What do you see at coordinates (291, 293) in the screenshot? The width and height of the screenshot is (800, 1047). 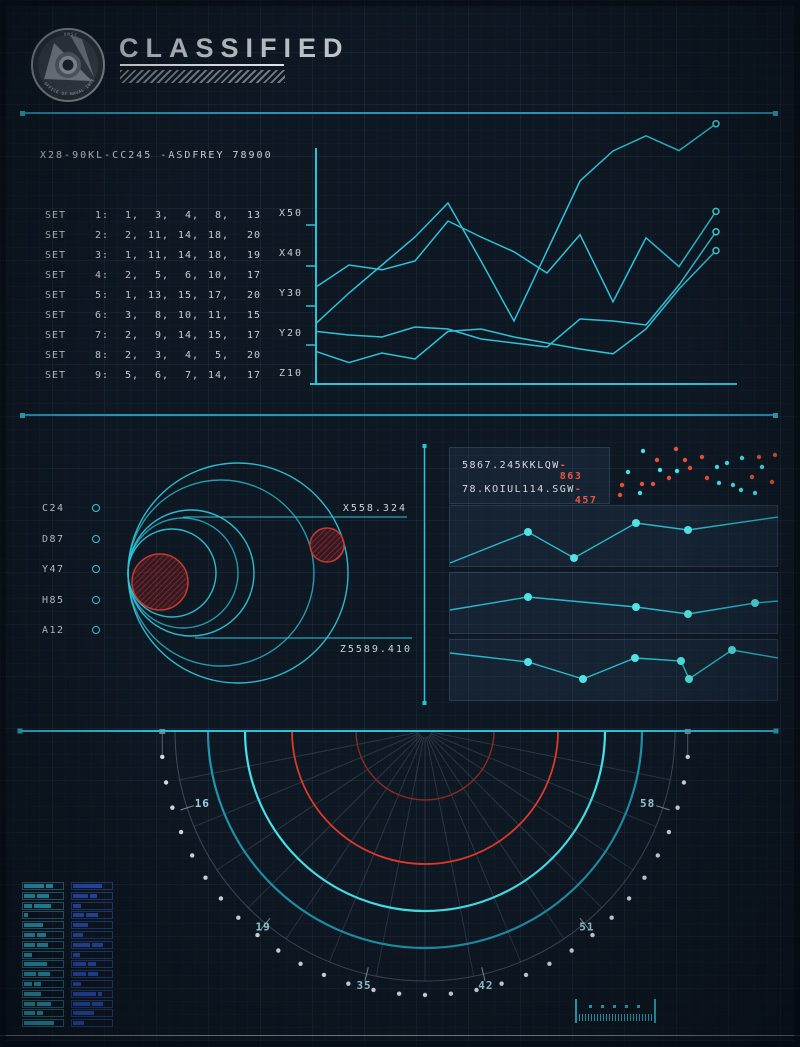 I see `y-tick-label: Y30` at bounding box center [291, 293].